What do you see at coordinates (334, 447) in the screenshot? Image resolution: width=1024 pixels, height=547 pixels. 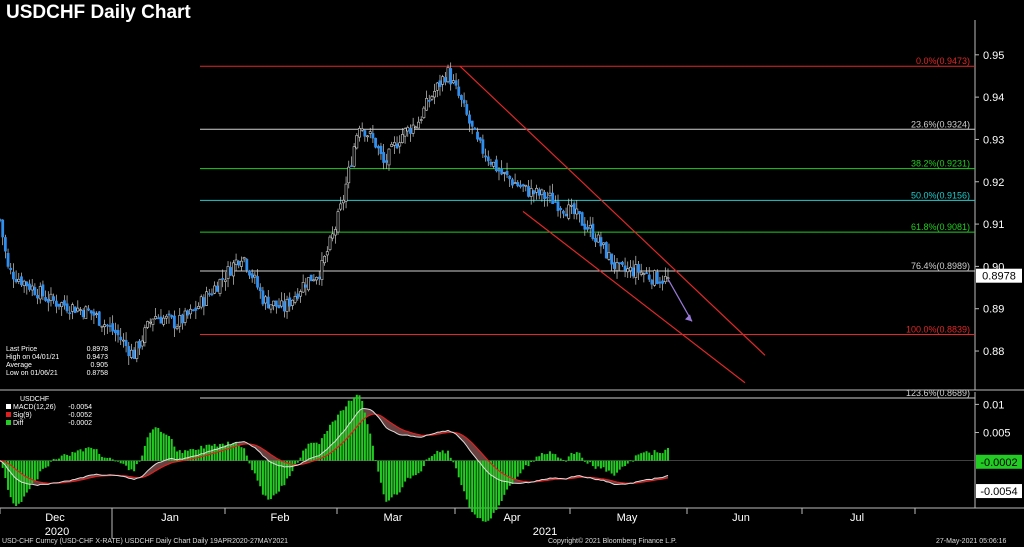 I see `macd-signal-band-light` at bounding box center [334, 447].